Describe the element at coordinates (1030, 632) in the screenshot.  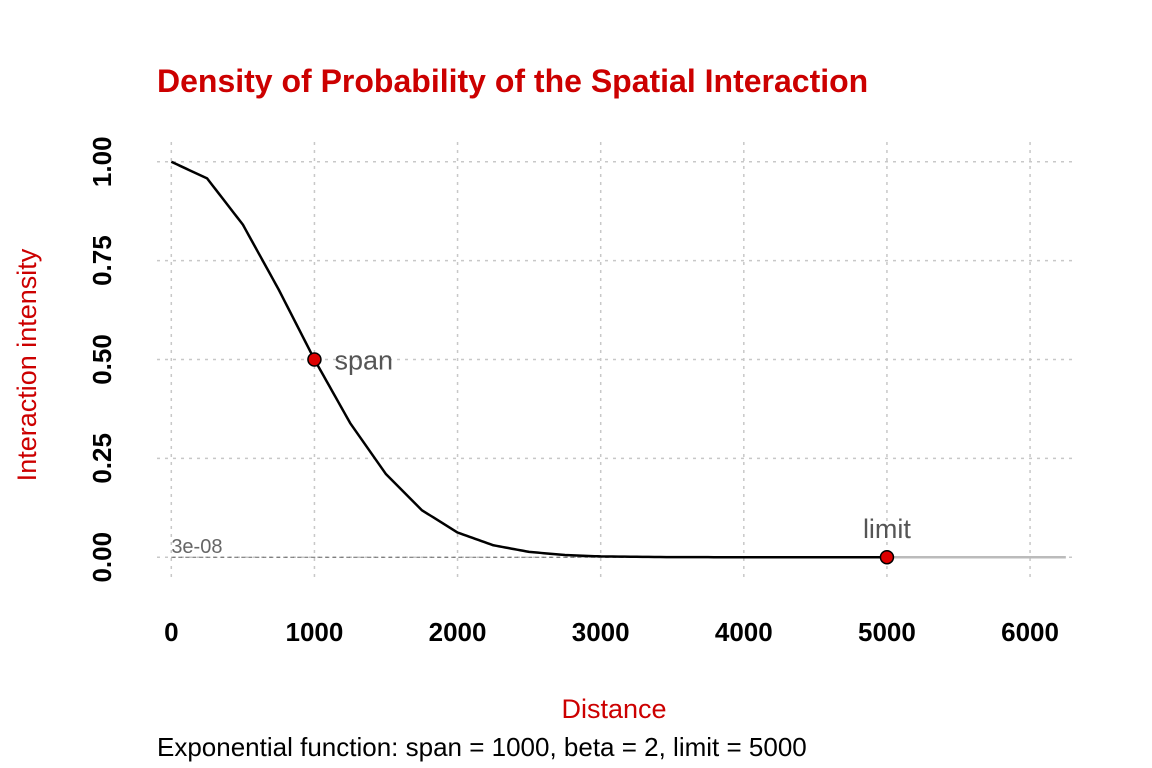
I see `x-tick-label: 6000` at that location.